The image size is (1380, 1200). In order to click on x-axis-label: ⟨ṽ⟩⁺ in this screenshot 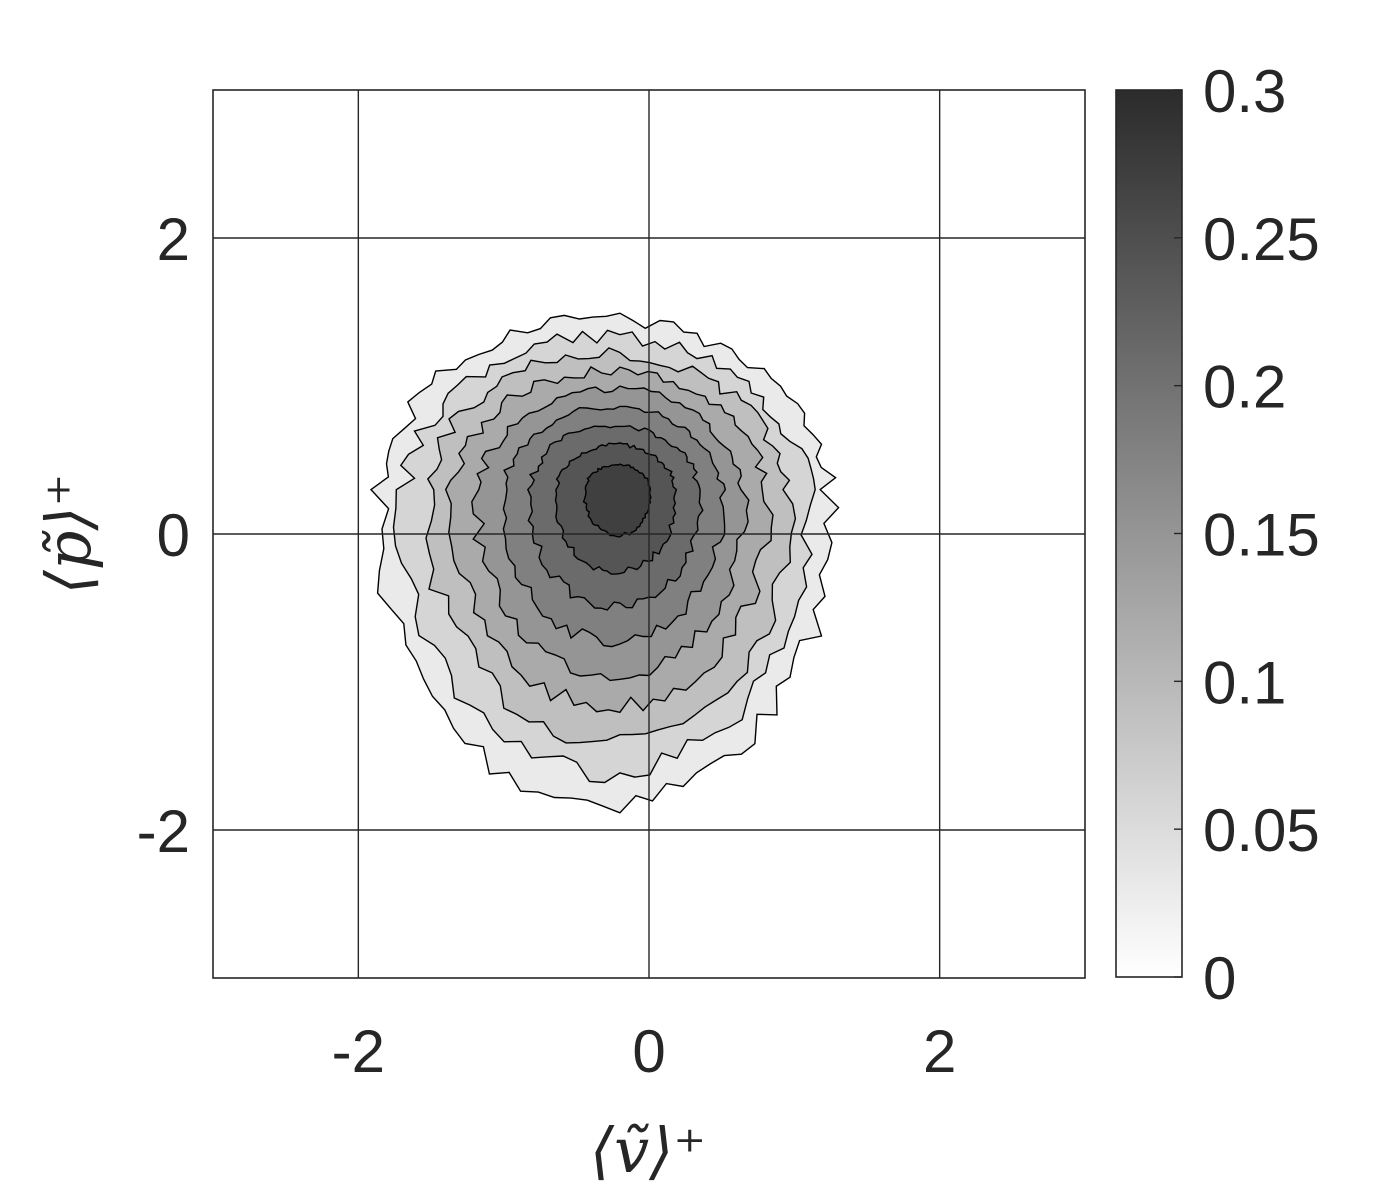, I will do `click(648, 1150)`.